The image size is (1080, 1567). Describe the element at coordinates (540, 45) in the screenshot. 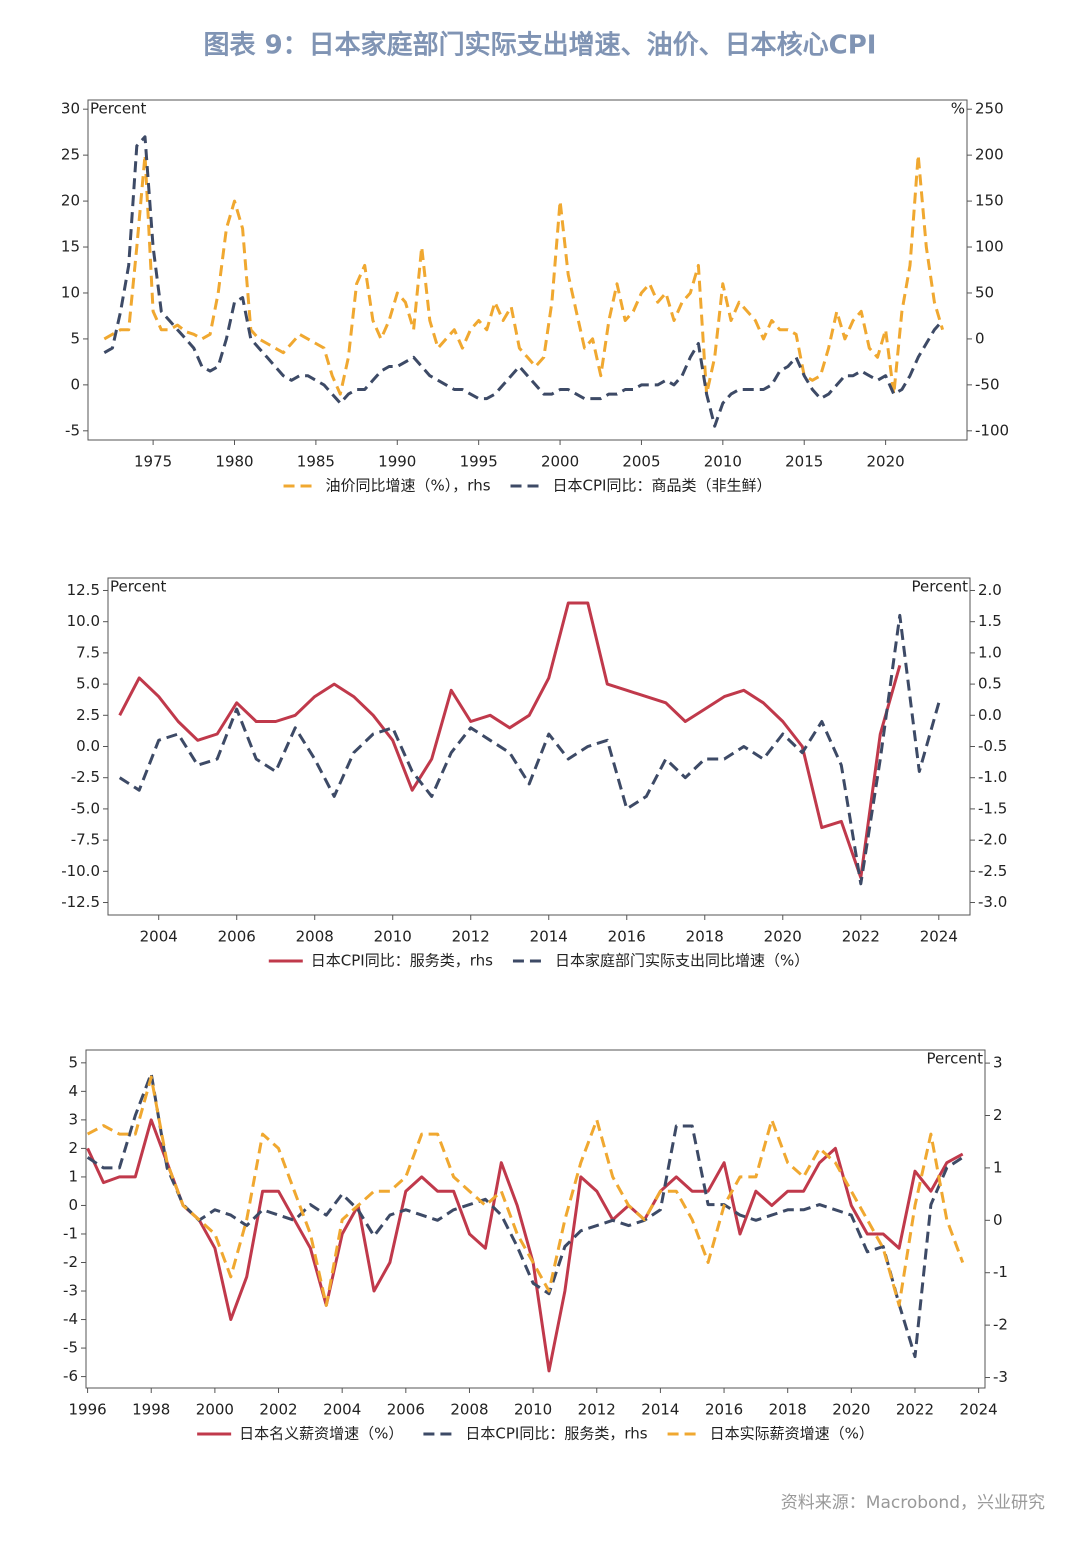

I see `figure-title: 图表 9：日本家庭部门实际支出增速、油价、日本核心CPI` at that location.